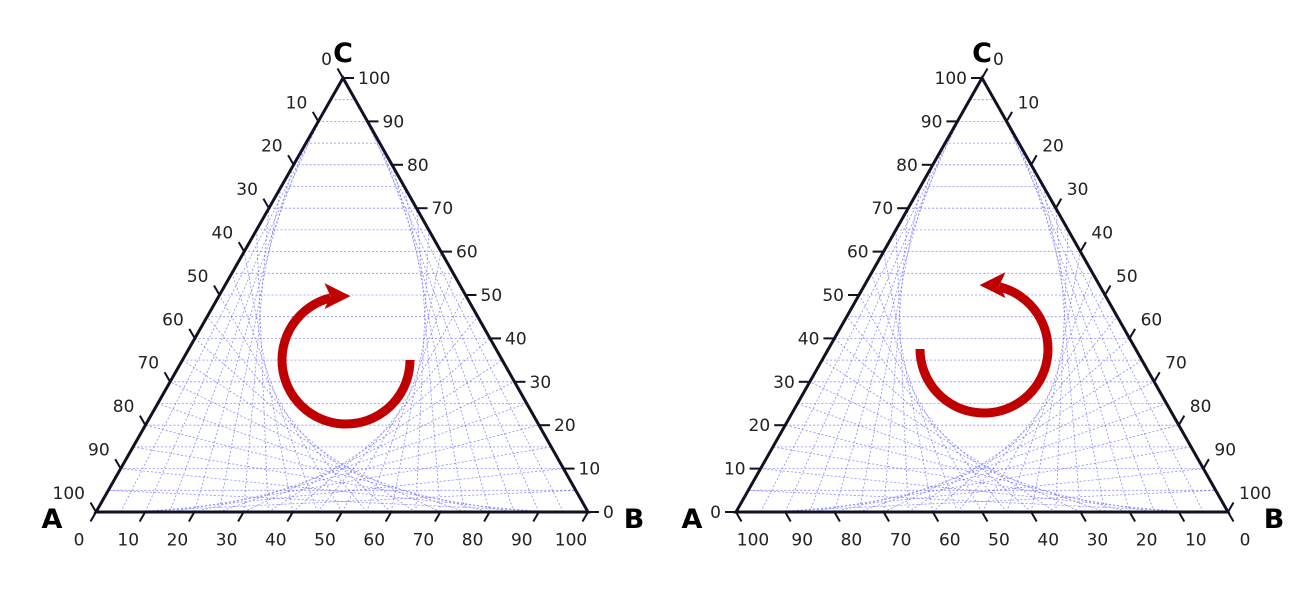 The height and width of the screenshot is (595, 1310). Describe the element at coordinates (951, 79) in the screenshot. I see `tick-label-left-10: 100` at that location.